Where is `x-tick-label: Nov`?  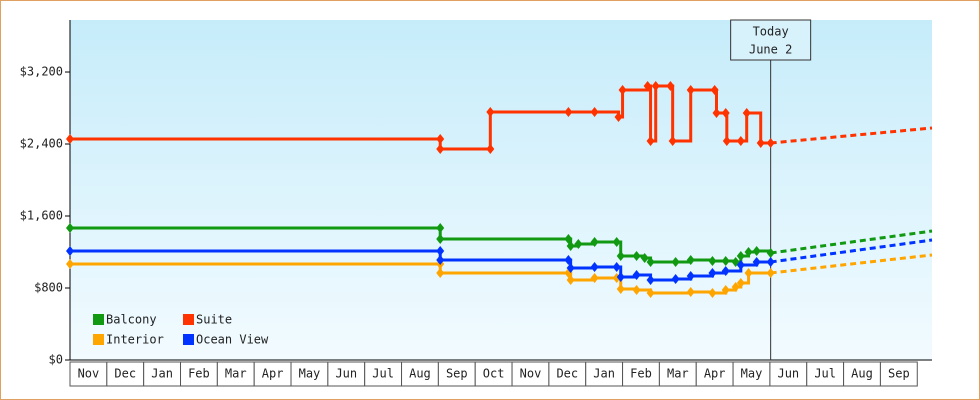 x-tick-label: Nov is located at coordinates (89, 374).